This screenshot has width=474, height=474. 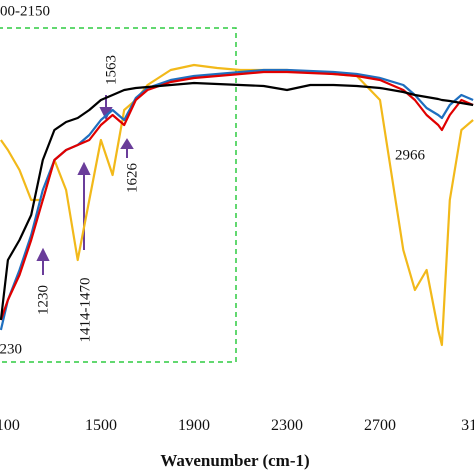 I want to click on x-tick-label: 310, so click(x=467, y=425).